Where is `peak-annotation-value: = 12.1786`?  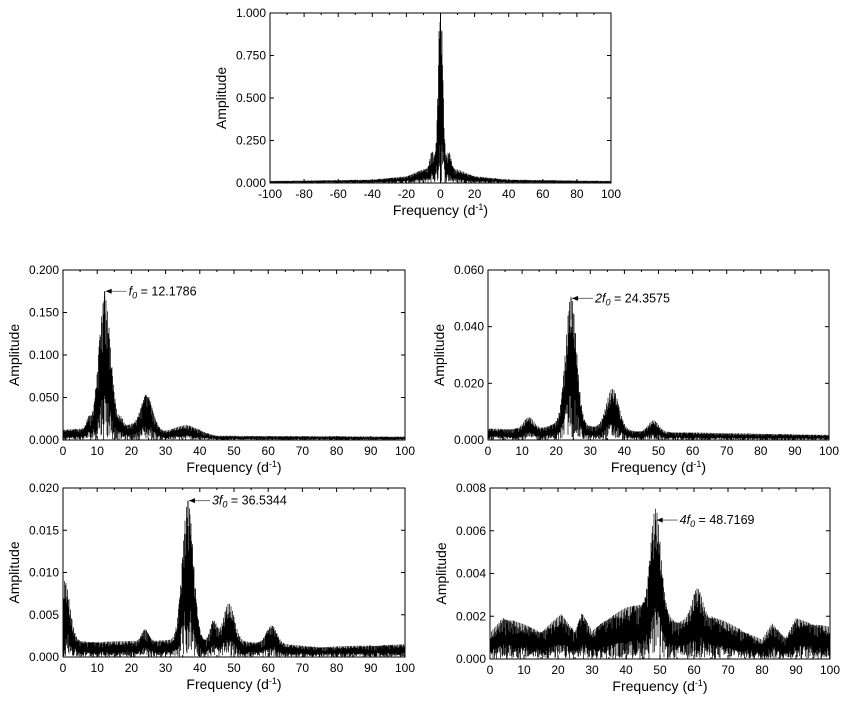
peak-annotation-value: = 12.1786 is located at coordinates (166, 291).